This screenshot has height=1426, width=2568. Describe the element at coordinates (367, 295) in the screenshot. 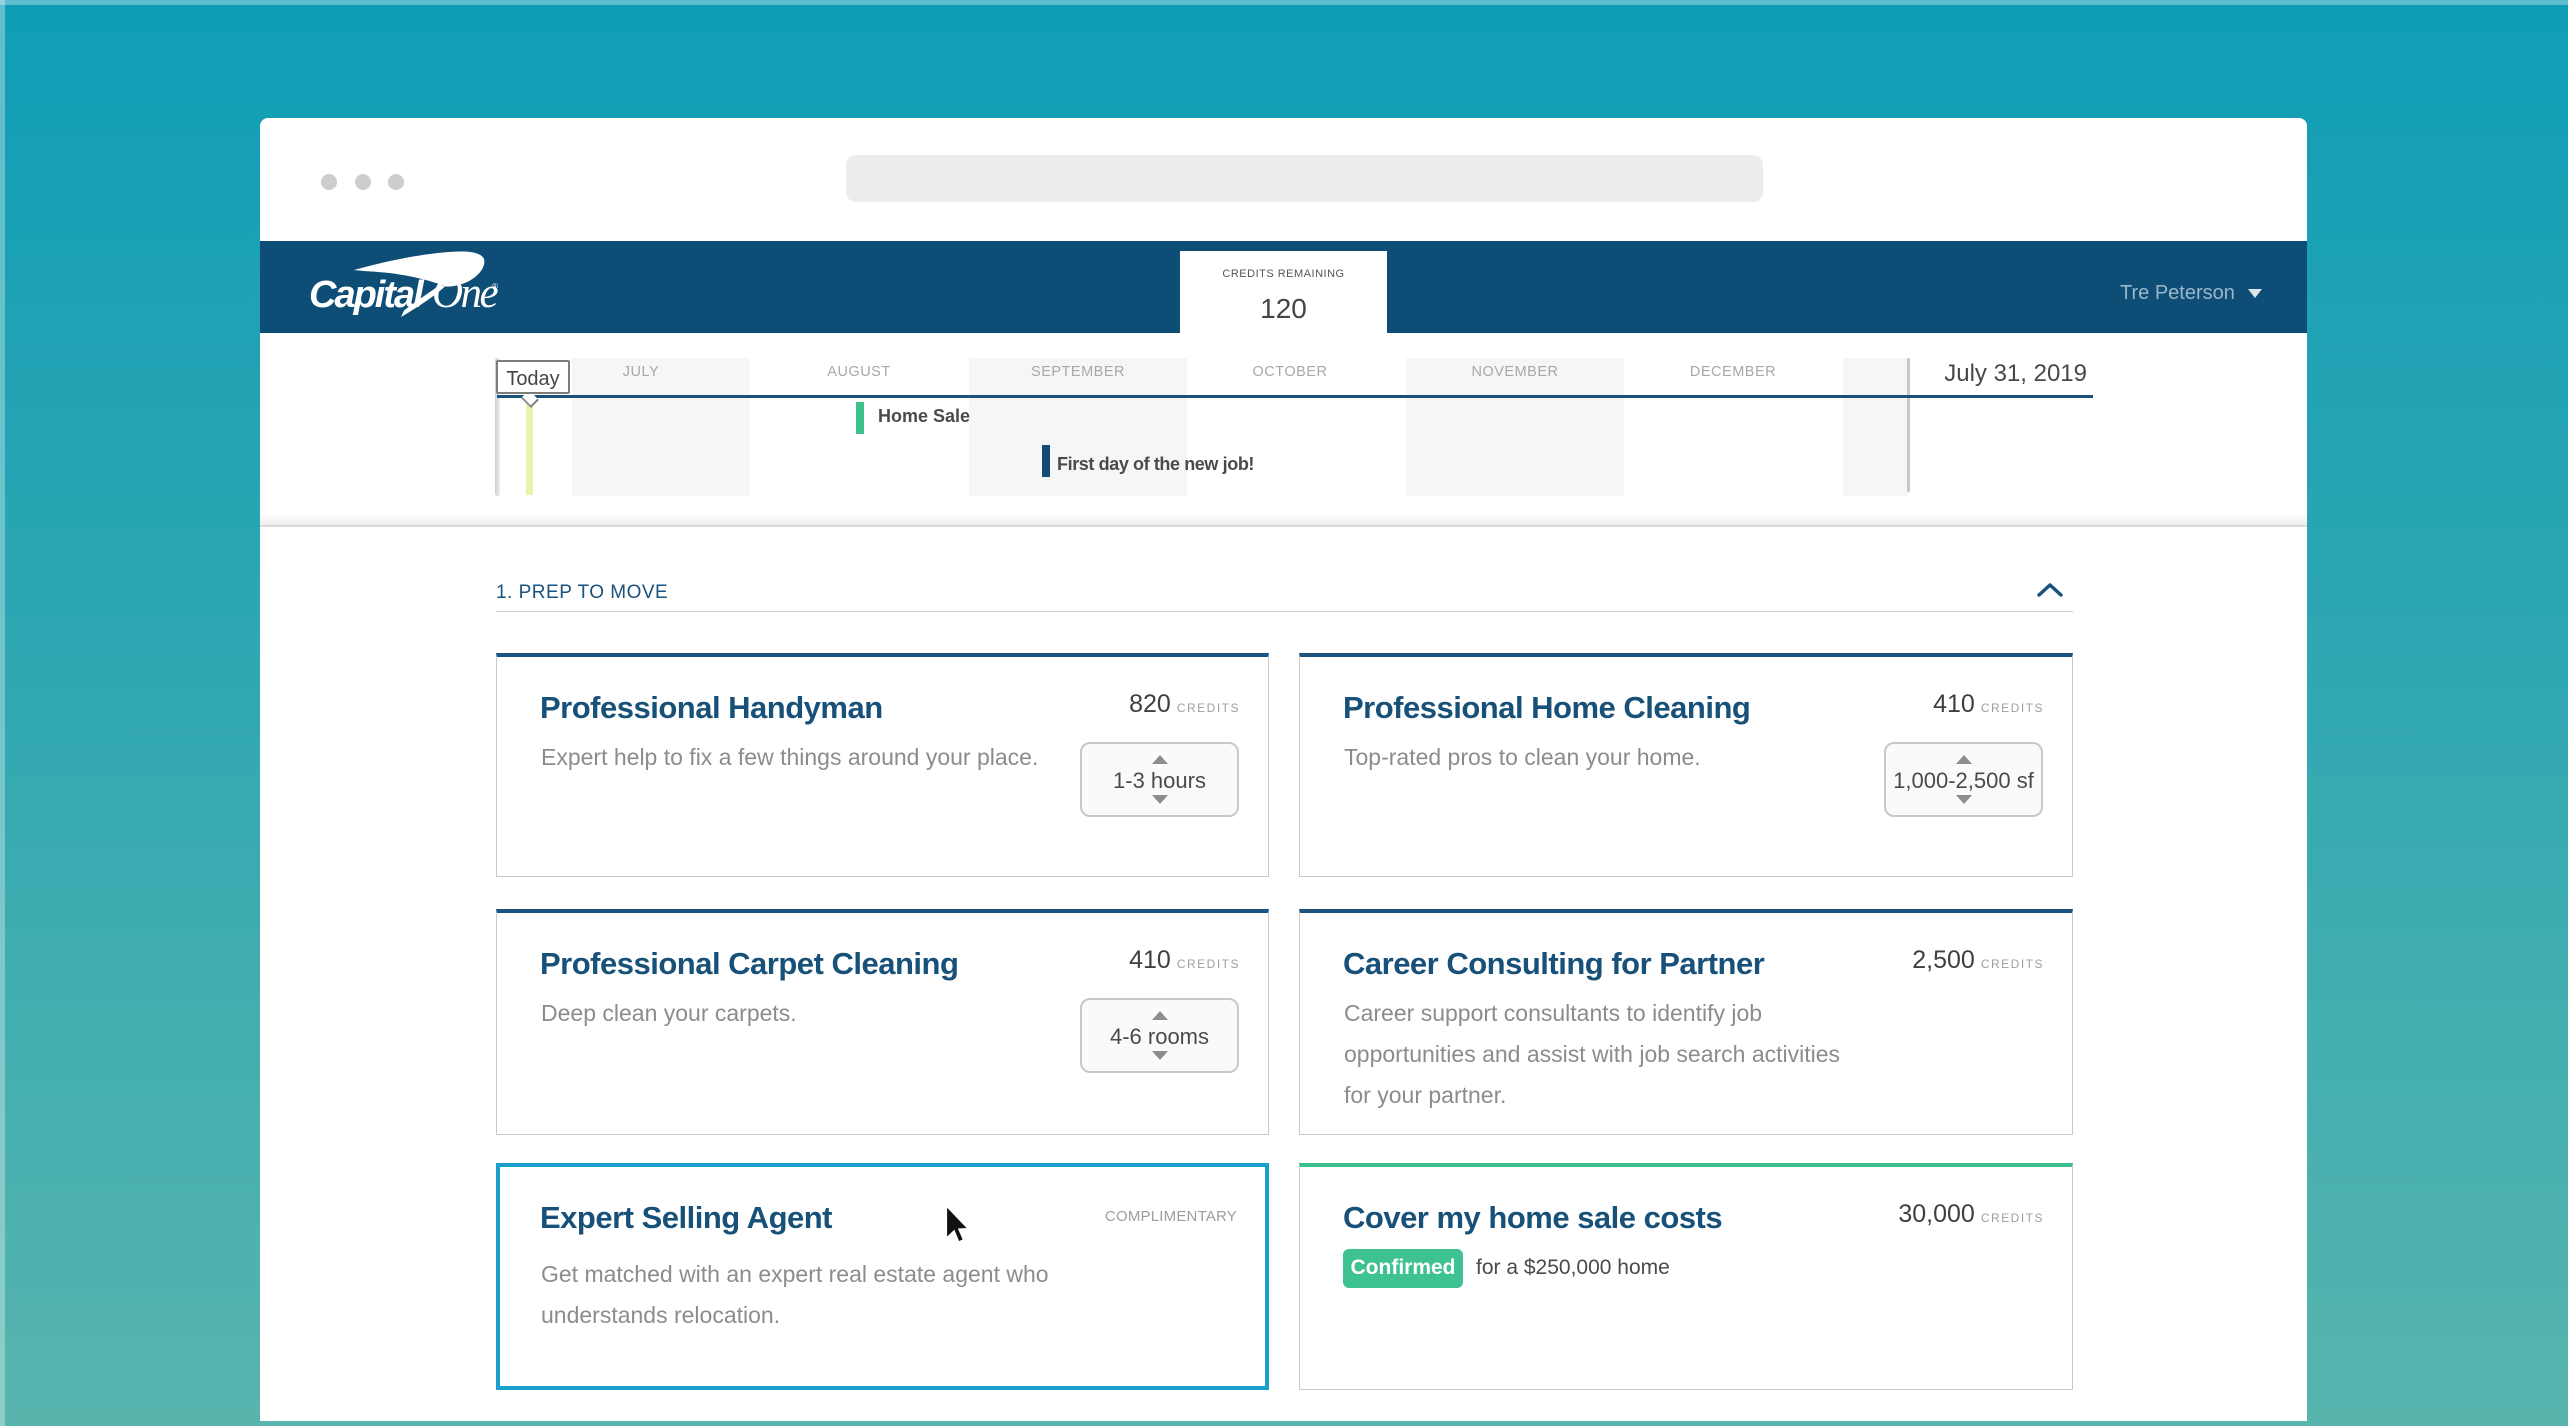

I see `svg-text: Capital` at that location.